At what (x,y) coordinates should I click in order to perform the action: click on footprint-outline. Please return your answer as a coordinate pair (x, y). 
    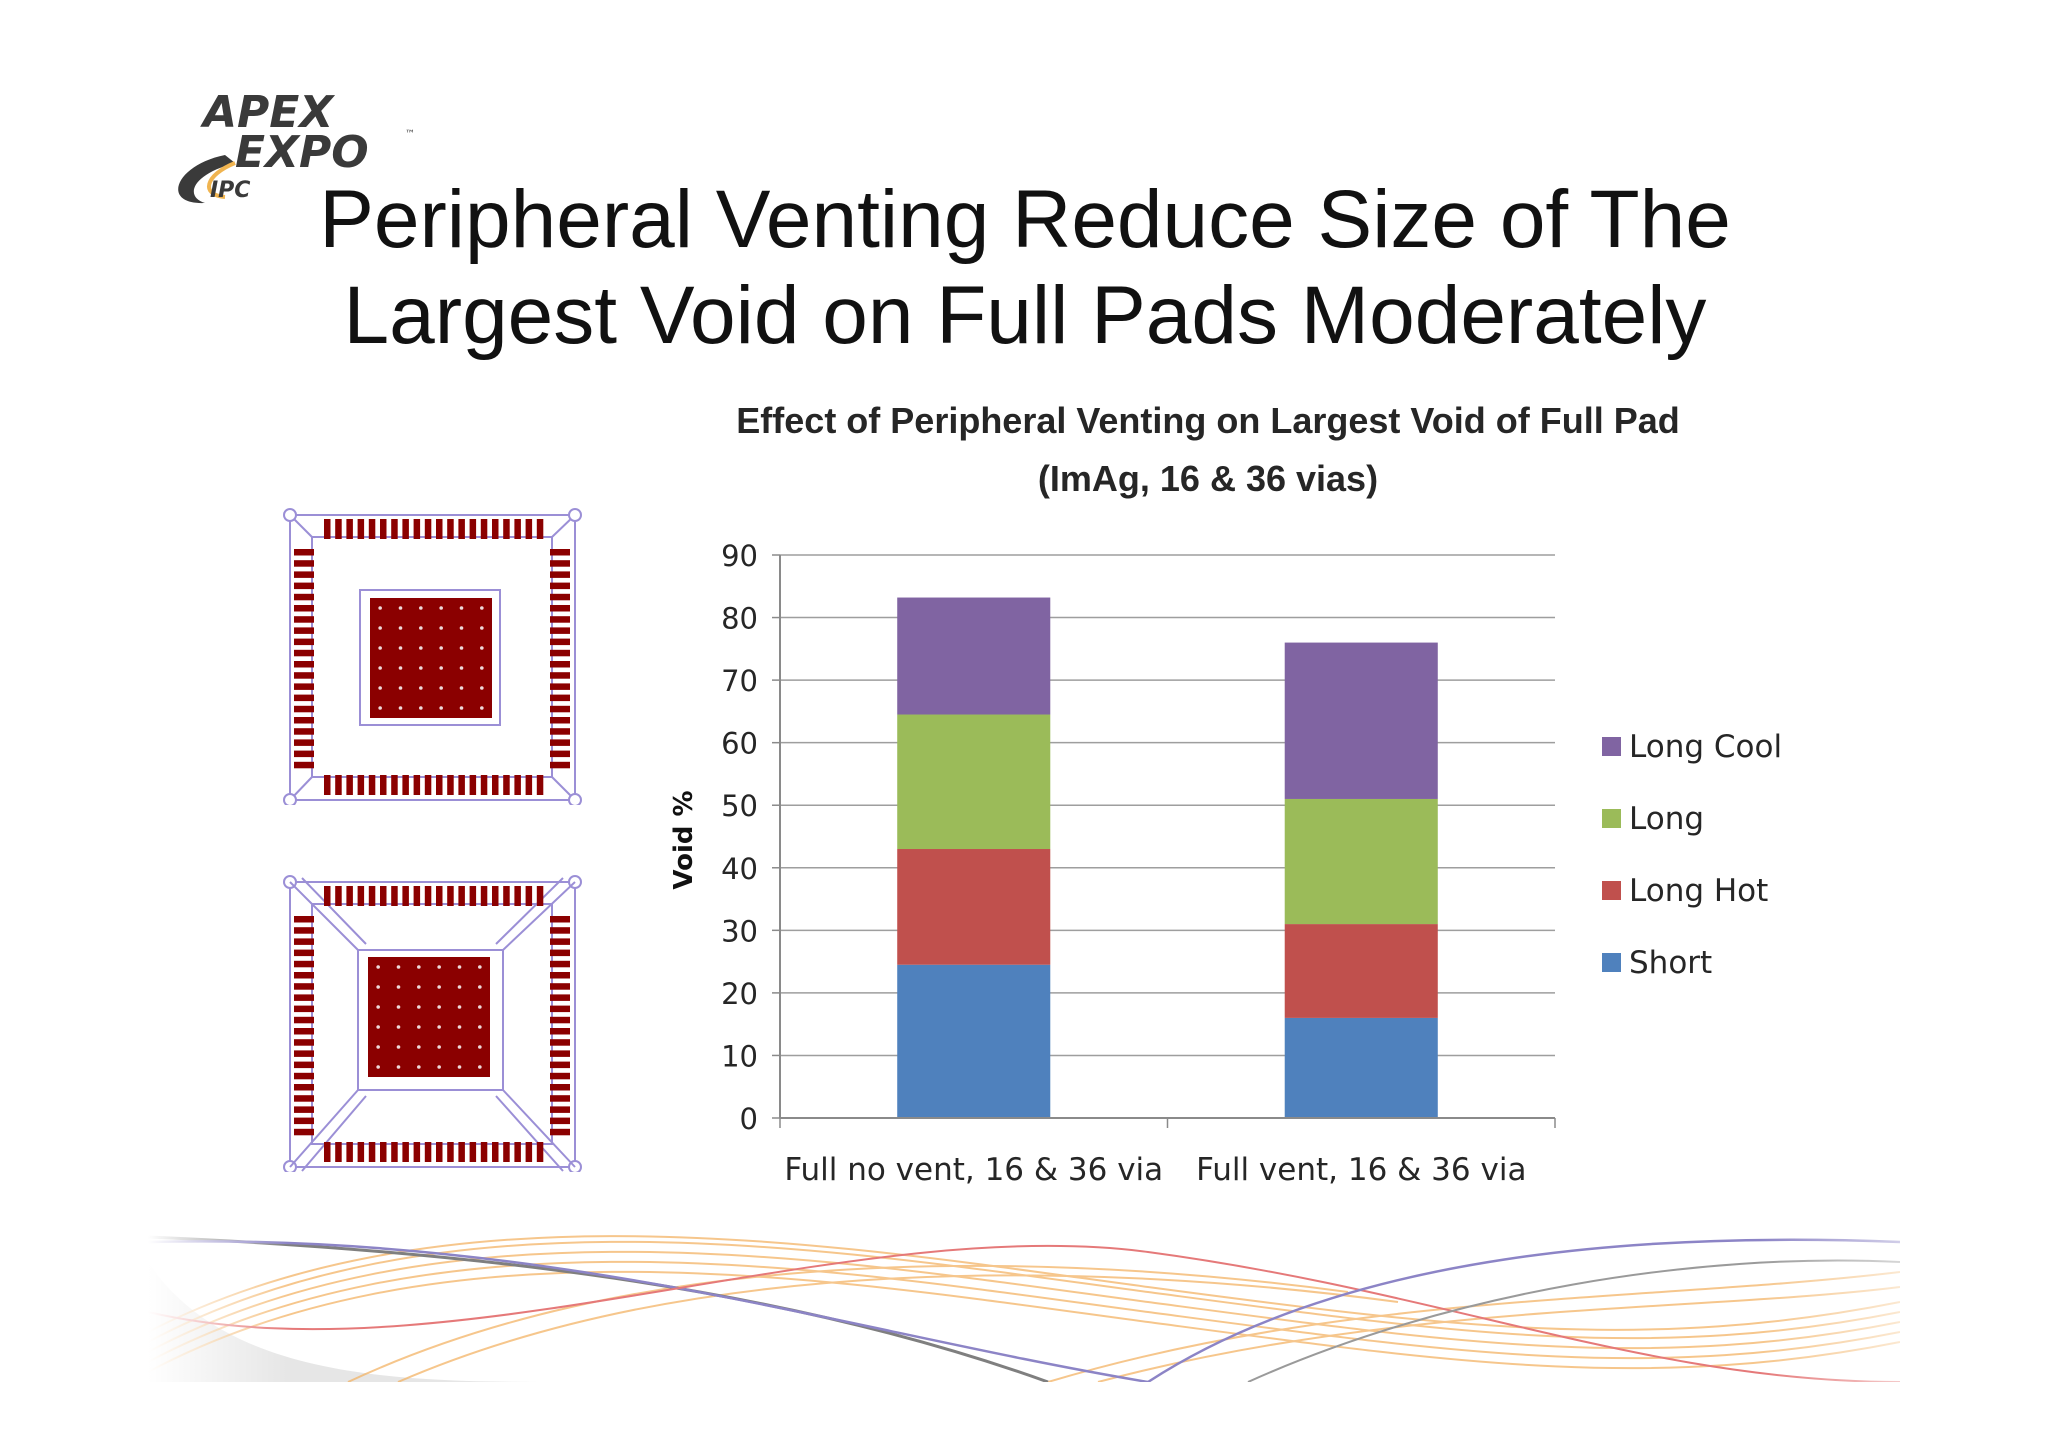
    Looking at the image, I should click on (432, 657).